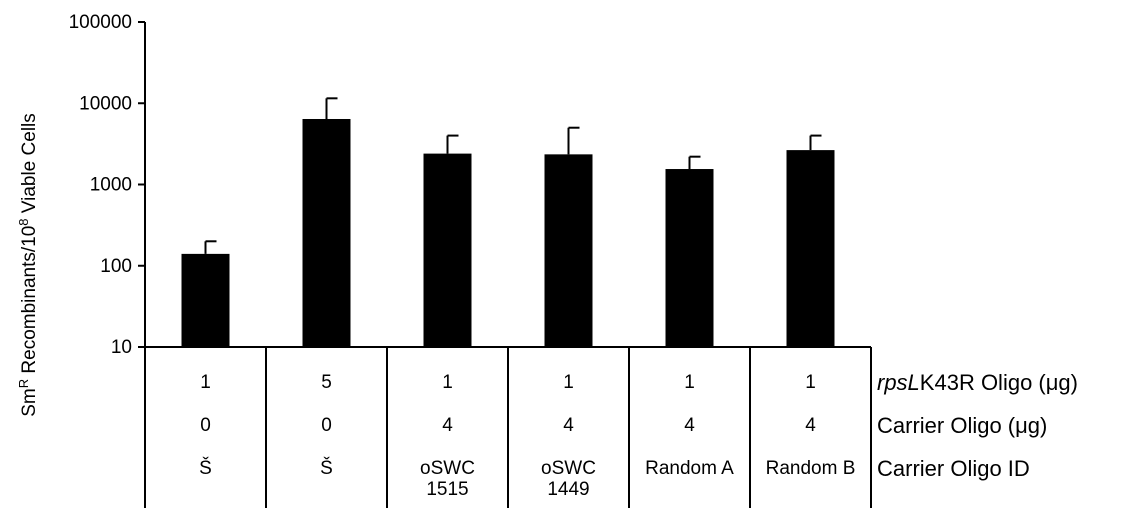 The height and width of the screenshot is (508, 1130). I want to click on table-cell: oSWC 1449, so click(568, 479).